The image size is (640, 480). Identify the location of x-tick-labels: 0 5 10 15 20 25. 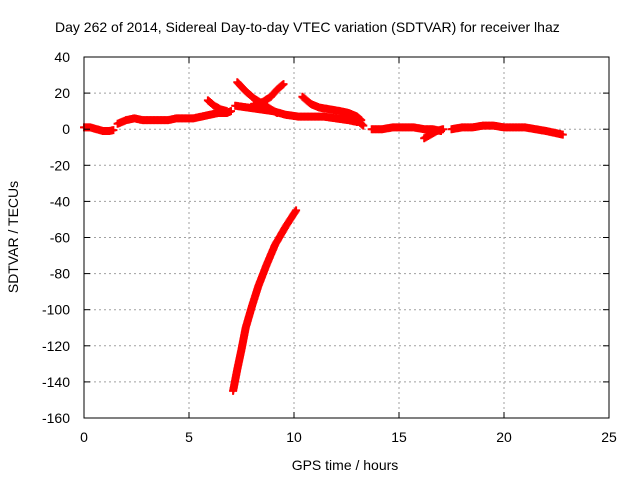
(348, 437).